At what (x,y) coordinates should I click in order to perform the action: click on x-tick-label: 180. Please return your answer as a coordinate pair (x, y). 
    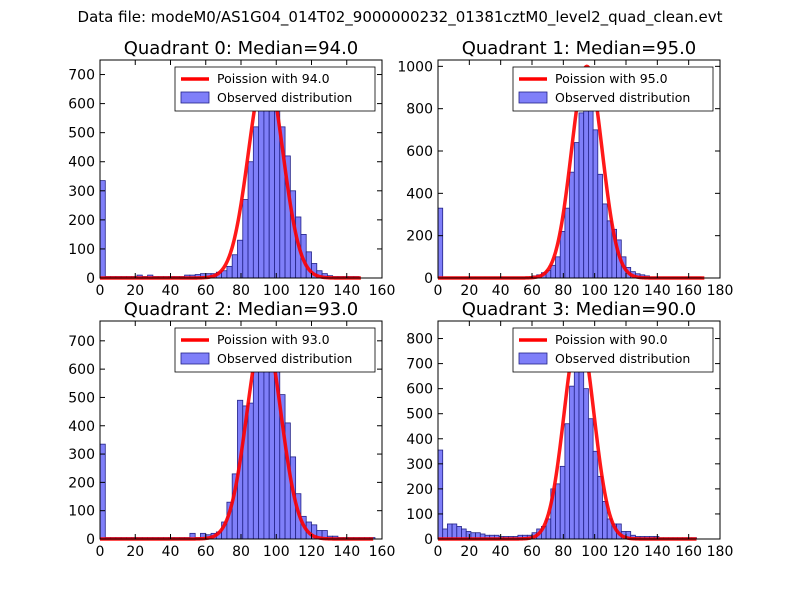
    Looking at the image, I should click on (720, 552).